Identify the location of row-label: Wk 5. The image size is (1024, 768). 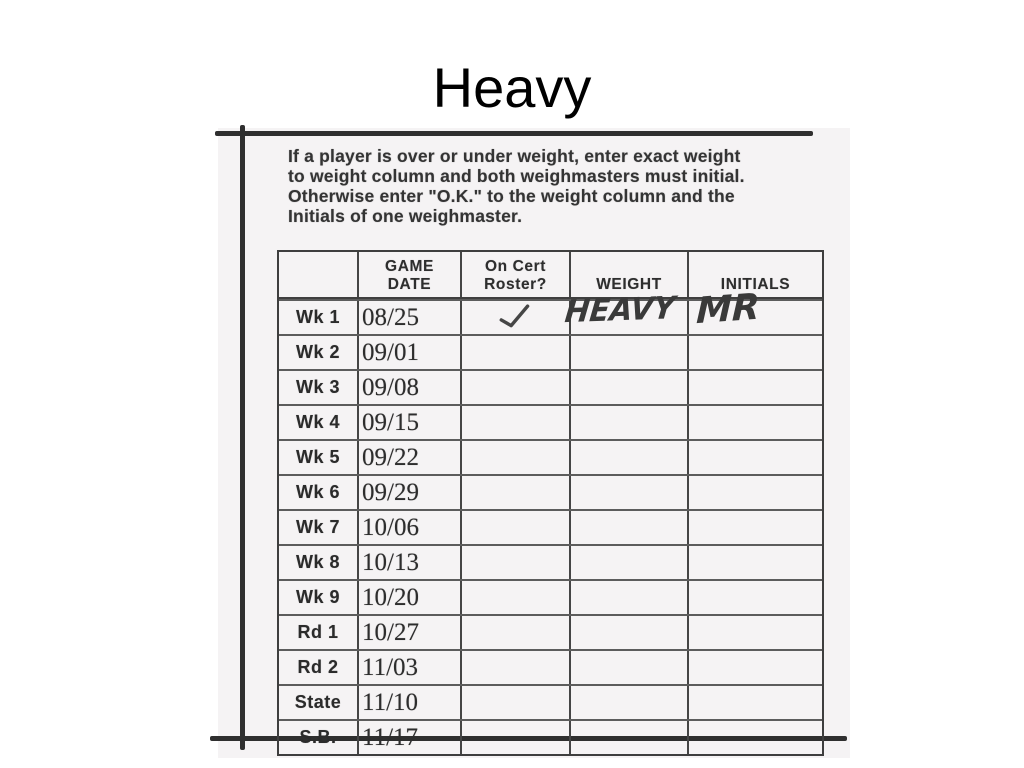
(317, 457).